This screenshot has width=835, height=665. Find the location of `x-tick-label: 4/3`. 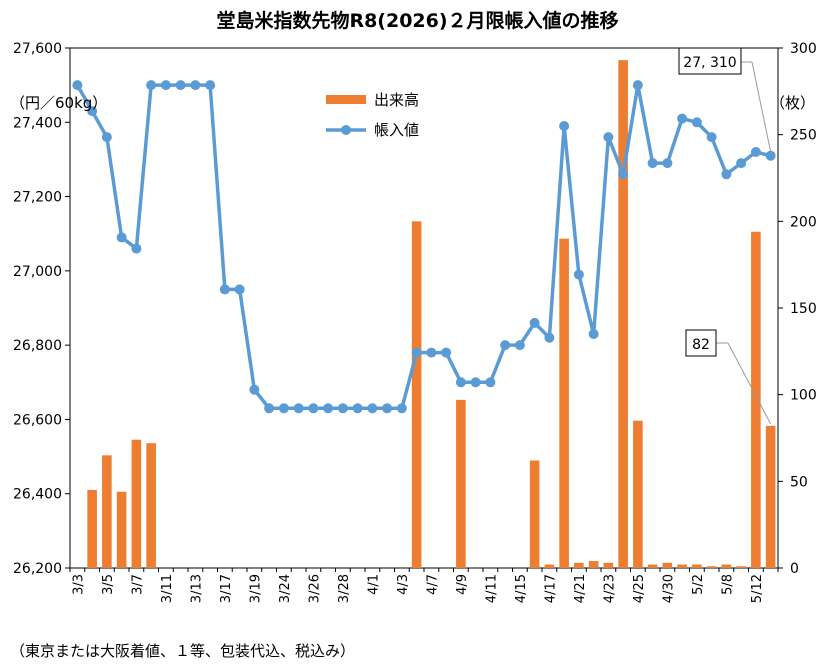

x-tick-label: 4/3 is located at coordinates (403, 584).